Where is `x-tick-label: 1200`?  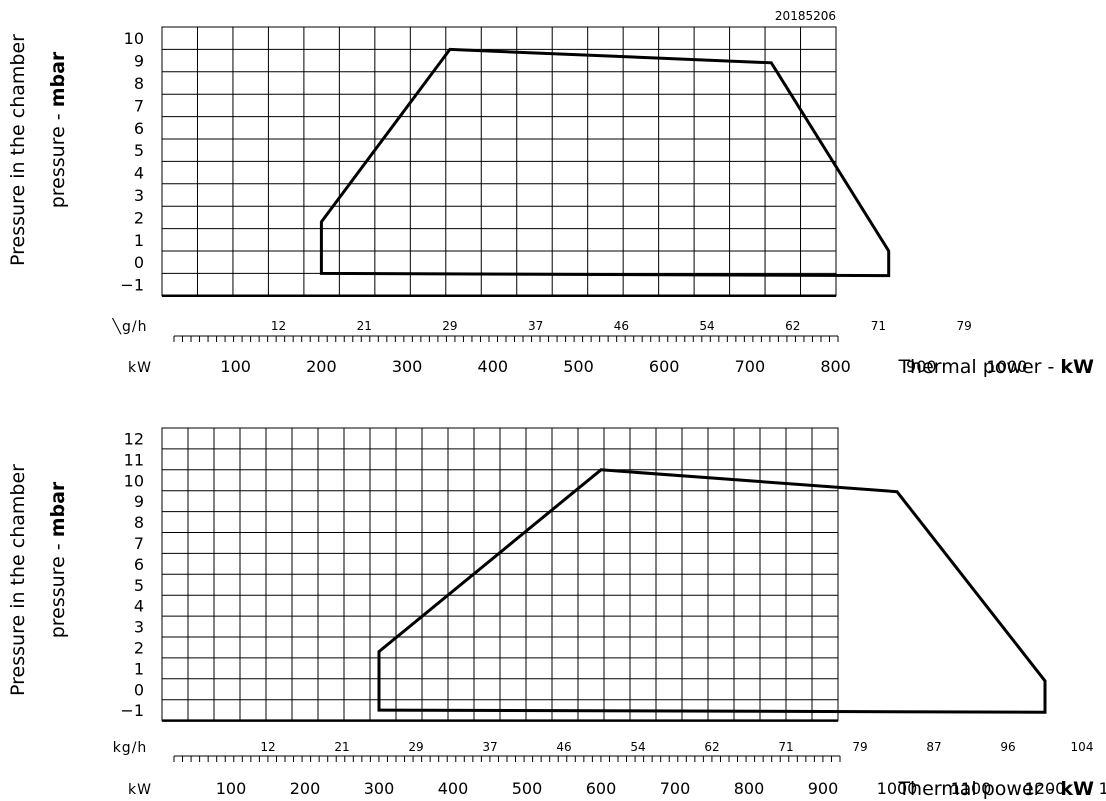
x-tick-label: 1200 is located at coordinates (1045, 788).